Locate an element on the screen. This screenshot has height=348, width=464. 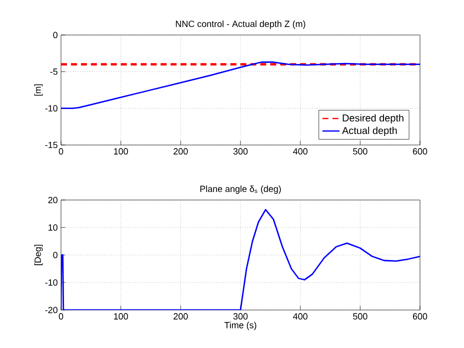
x-axis-title: Time (s) is located at coordinates (240, 326).